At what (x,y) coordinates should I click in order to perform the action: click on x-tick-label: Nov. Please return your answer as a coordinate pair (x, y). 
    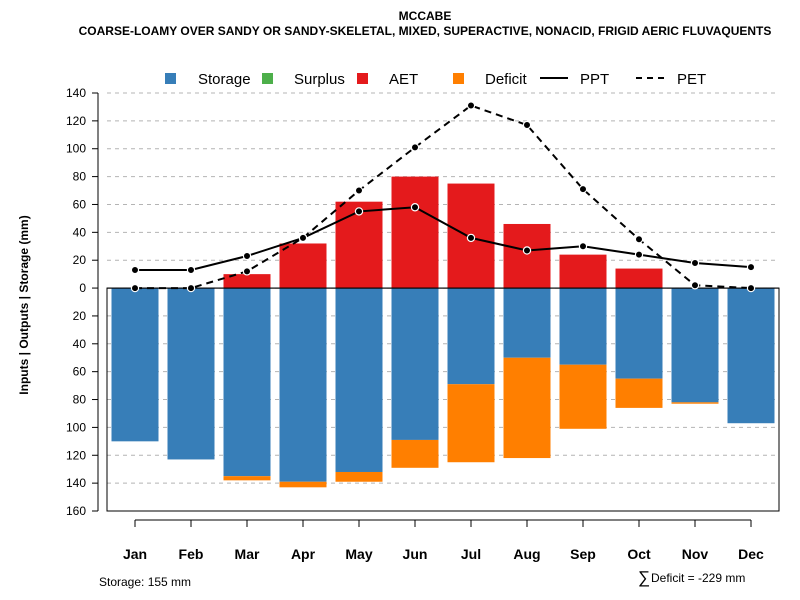
    Looking at the image, I should click on (695, 554).